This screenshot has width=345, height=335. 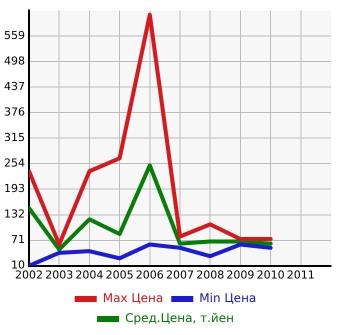 What do you see at coordinates (133, 298) in the screenshot?
I see `legend-label: Max Цена` at bounding box center [133, 298].